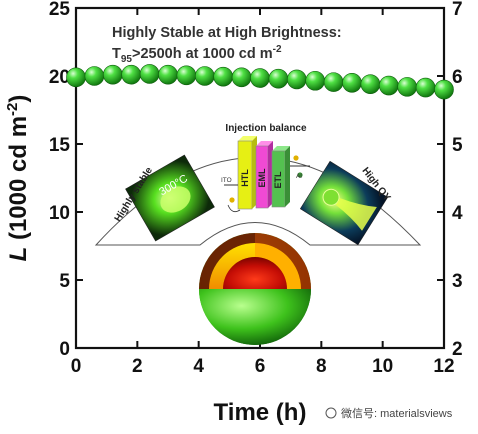 This screenshot has width=478, height=434. I want to click on y2-axis-ticks: 2 3 4 5 6 7, so click(450, 180).